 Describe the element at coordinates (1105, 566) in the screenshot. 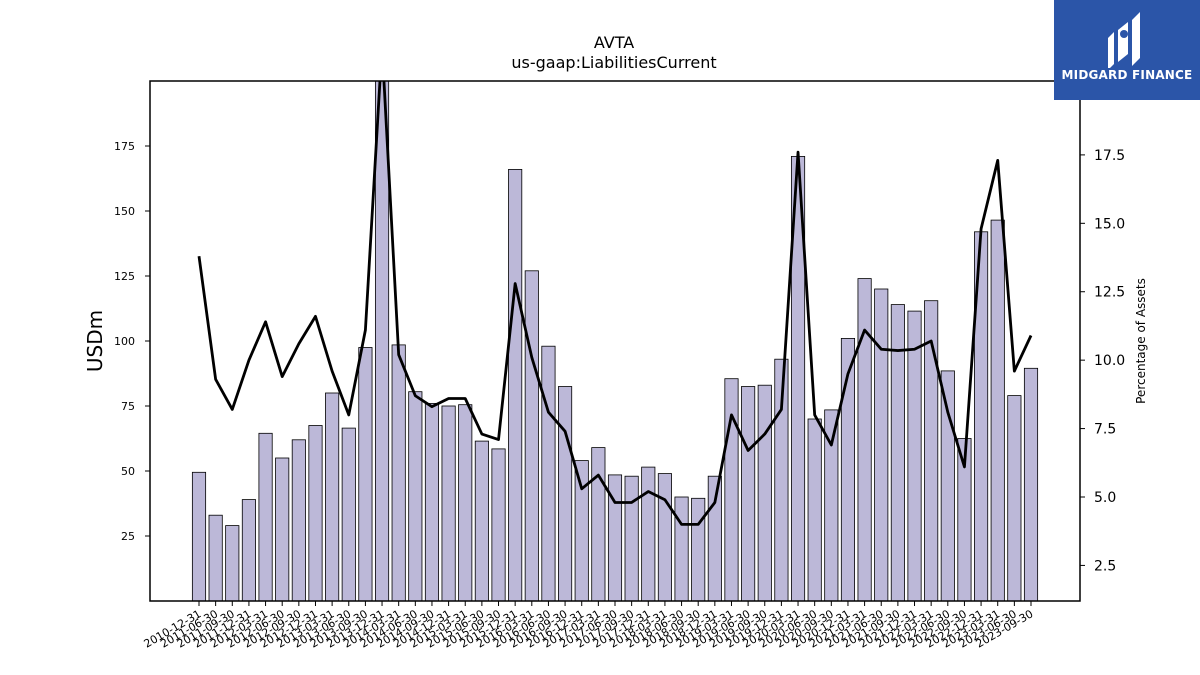

I see `y2-tick-label: 2.5` at that location.